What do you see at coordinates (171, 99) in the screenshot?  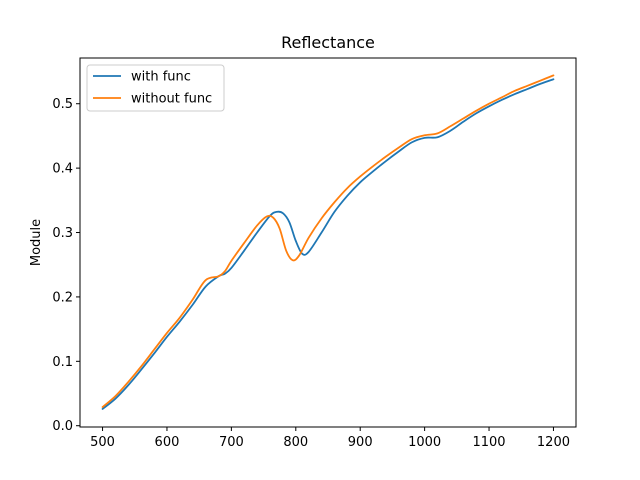 I see `legend-label: without func` at bounding box center [171, 99].